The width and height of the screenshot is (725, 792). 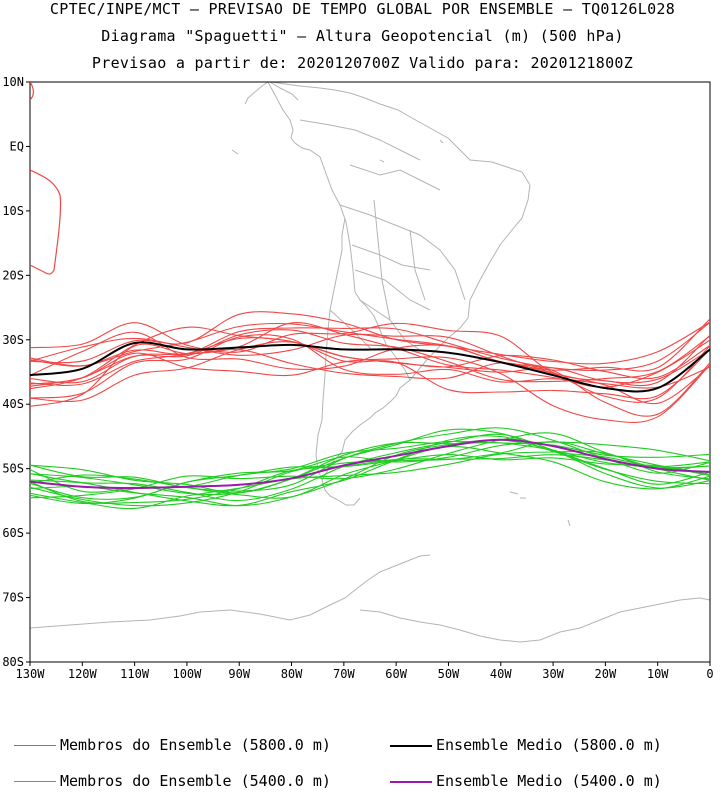 I want to click on members-5800-group, so click(x=370, y=367).